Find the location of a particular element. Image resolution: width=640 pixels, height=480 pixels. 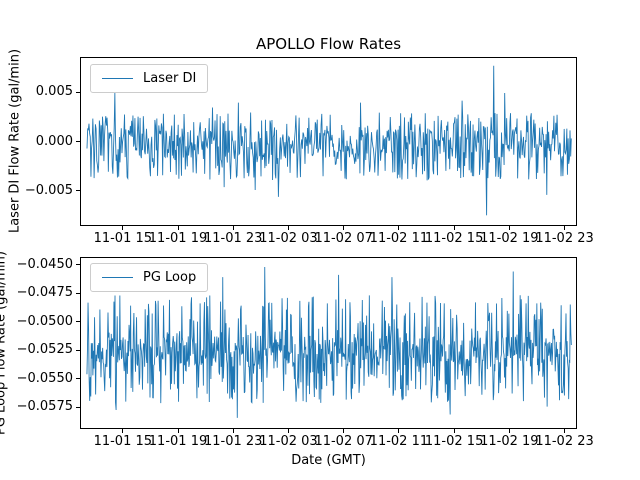

y-tick-label: −0.0550 is located at coordinates (44, 378).